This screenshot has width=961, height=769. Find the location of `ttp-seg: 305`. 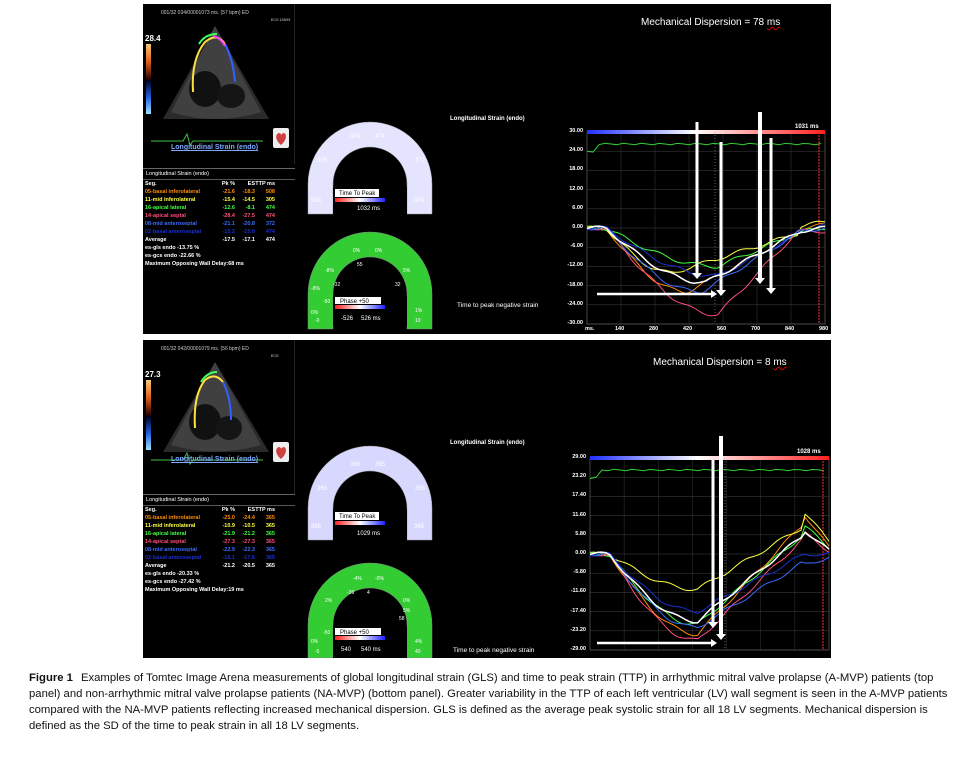

ttp-seg: 305 is located at coordinates (322, 161).